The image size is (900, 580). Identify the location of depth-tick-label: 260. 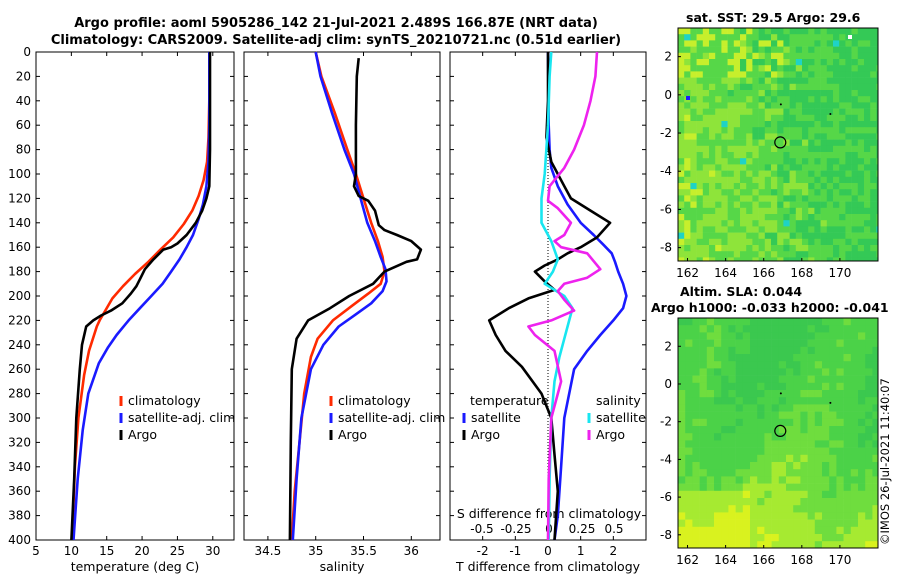
(19, 369).